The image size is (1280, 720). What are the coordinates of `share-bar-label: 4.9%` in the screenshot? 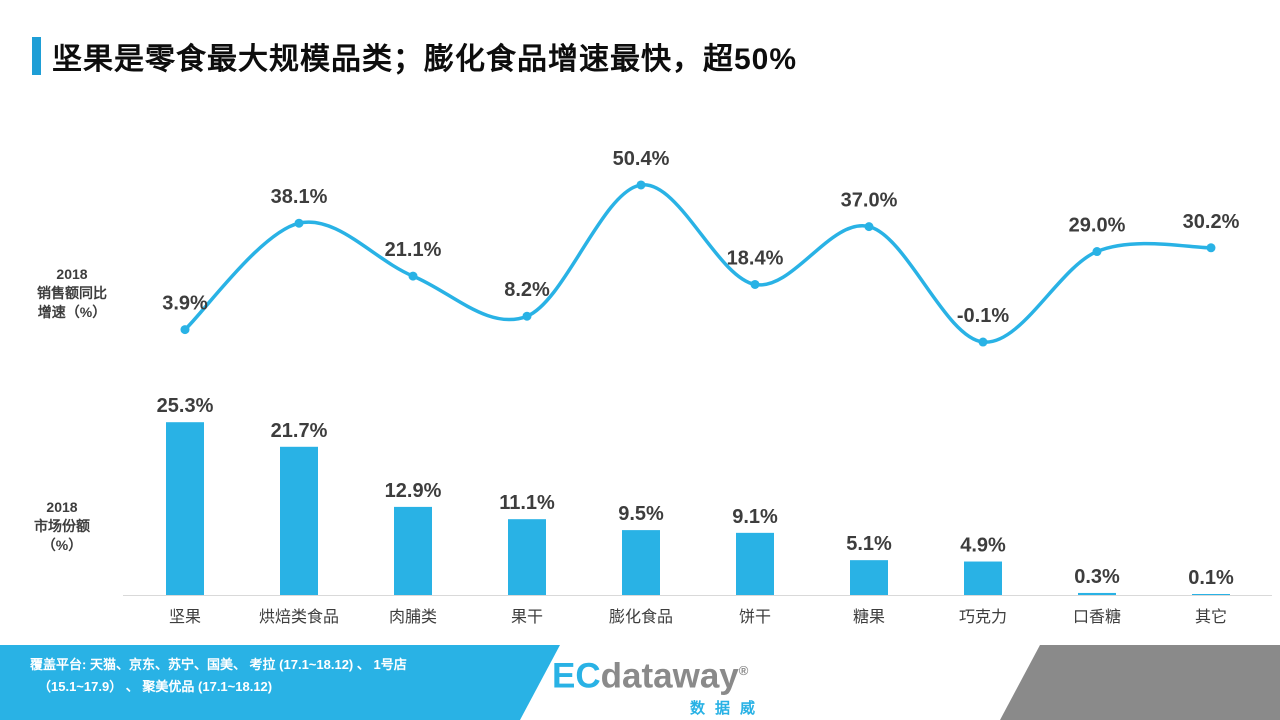 It's located at (983, 546).